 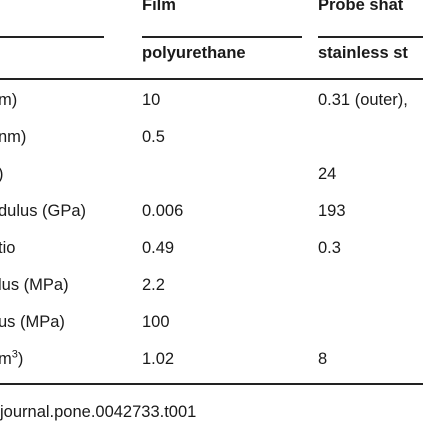 I want to click on row-label: m3), so click(x=12, y=358).